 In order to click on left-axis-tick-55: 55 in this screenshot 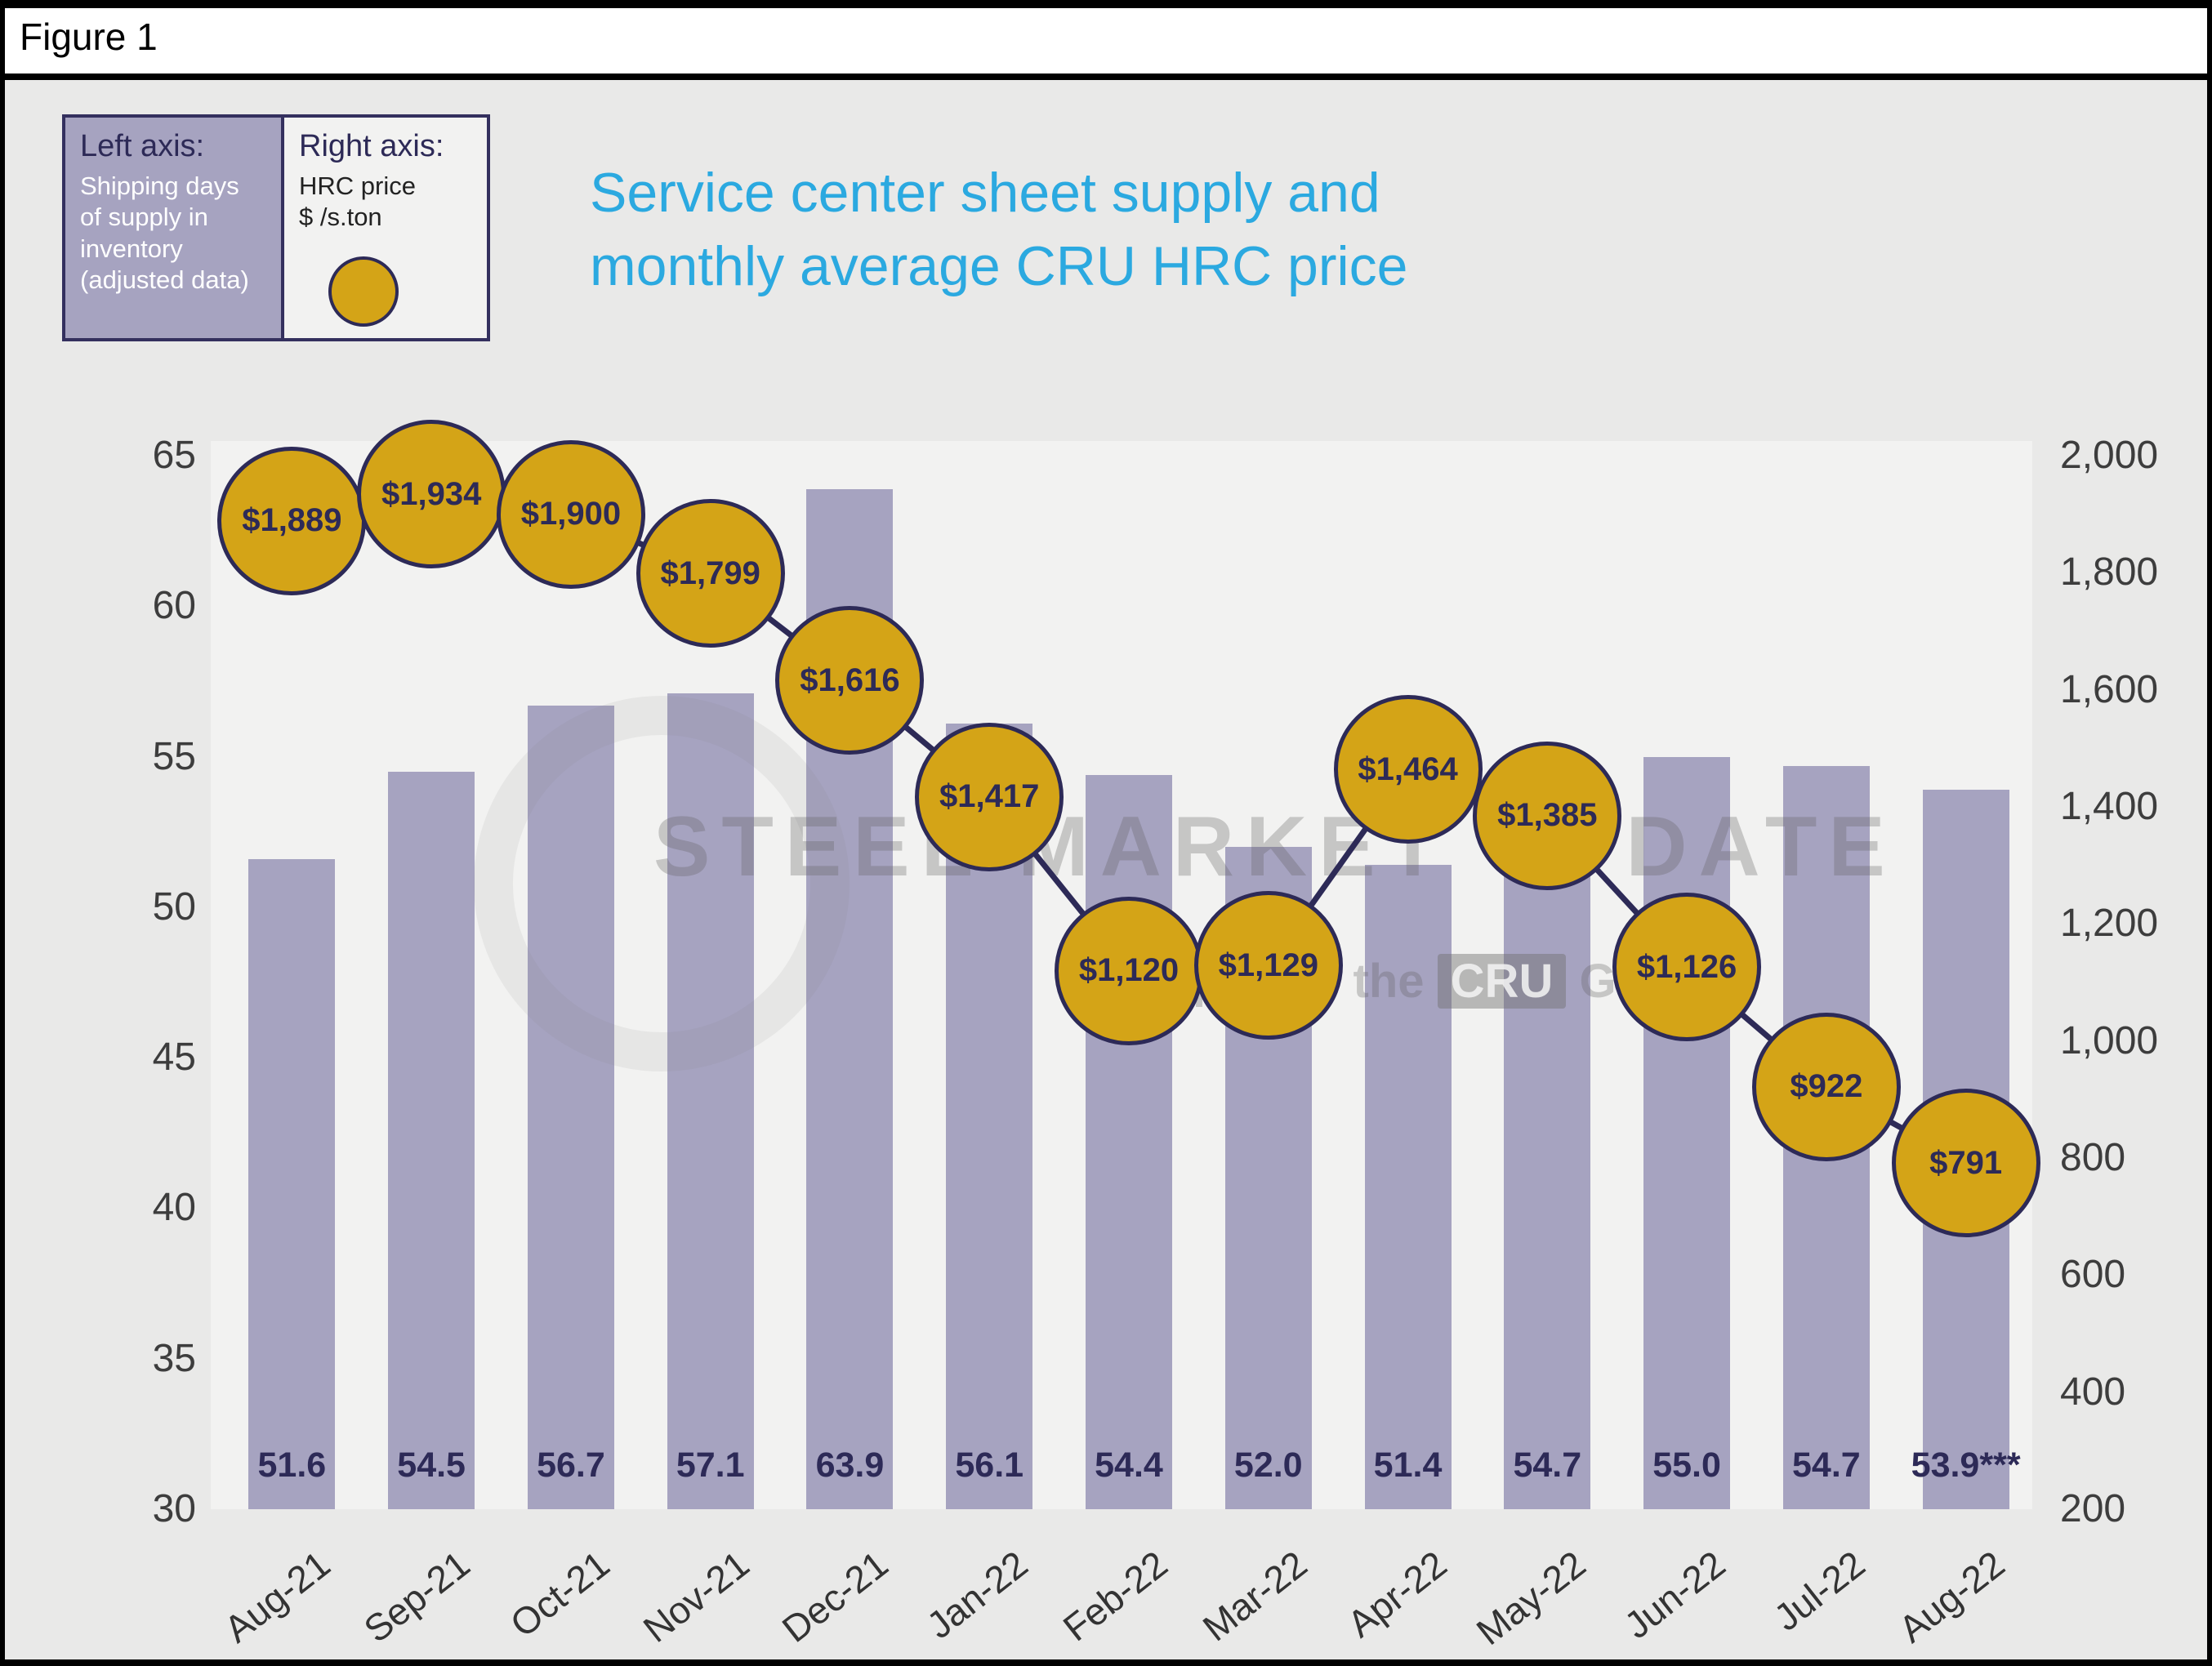, I will do `click(174, 756)`.